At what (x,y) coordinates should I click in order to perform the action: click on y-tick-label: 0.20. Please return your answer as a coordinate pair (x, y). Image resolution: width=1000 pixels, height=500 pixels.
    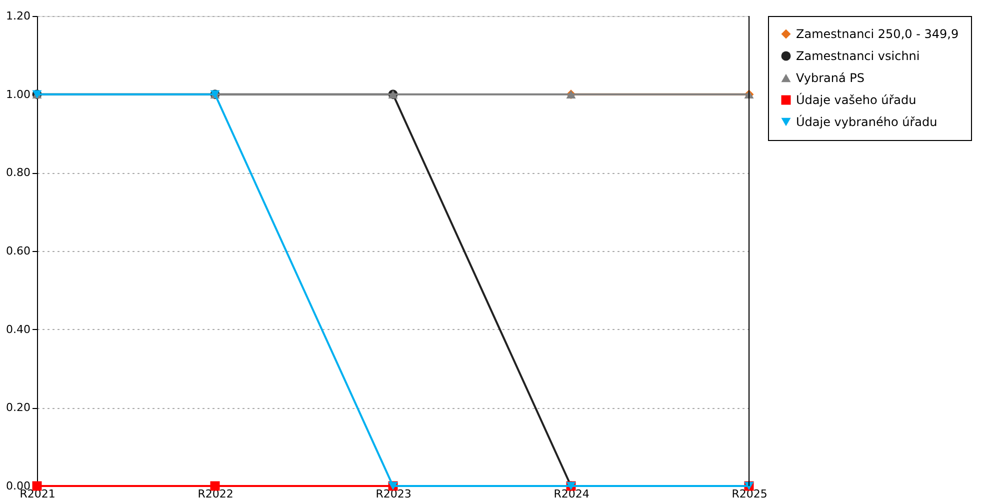
    Looking at the image, I should click on (18, 407).